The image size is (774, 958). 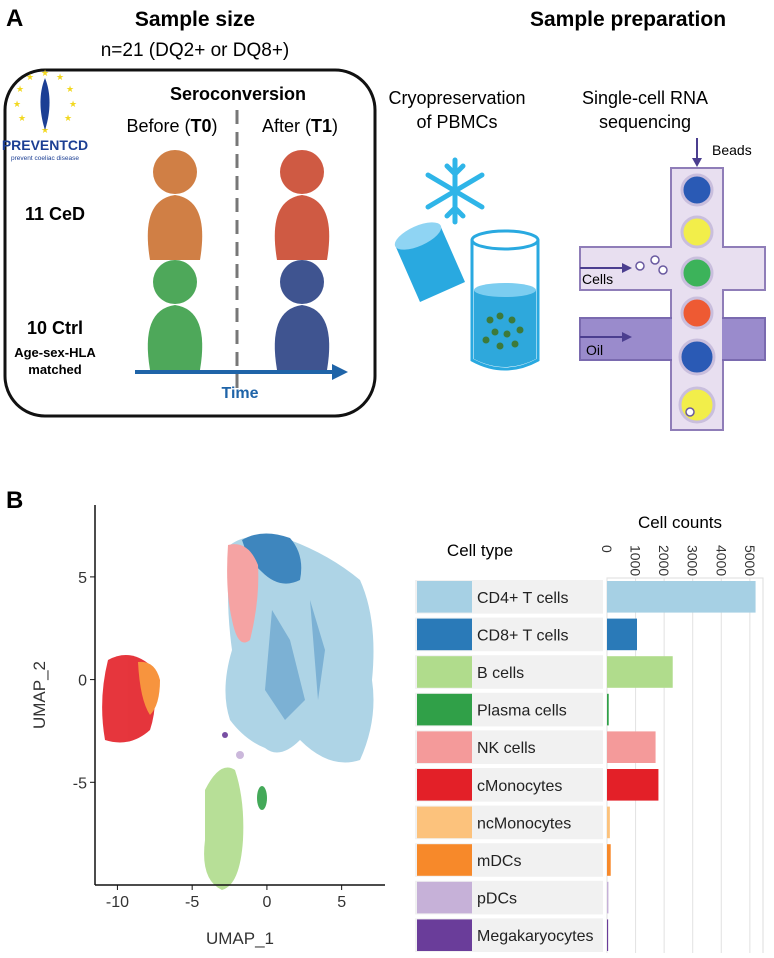 What do you see at coordinates (522, 635) in the screenshot?
I see `legend-label: CD8+ T cells` at bounding box center [522, 635].